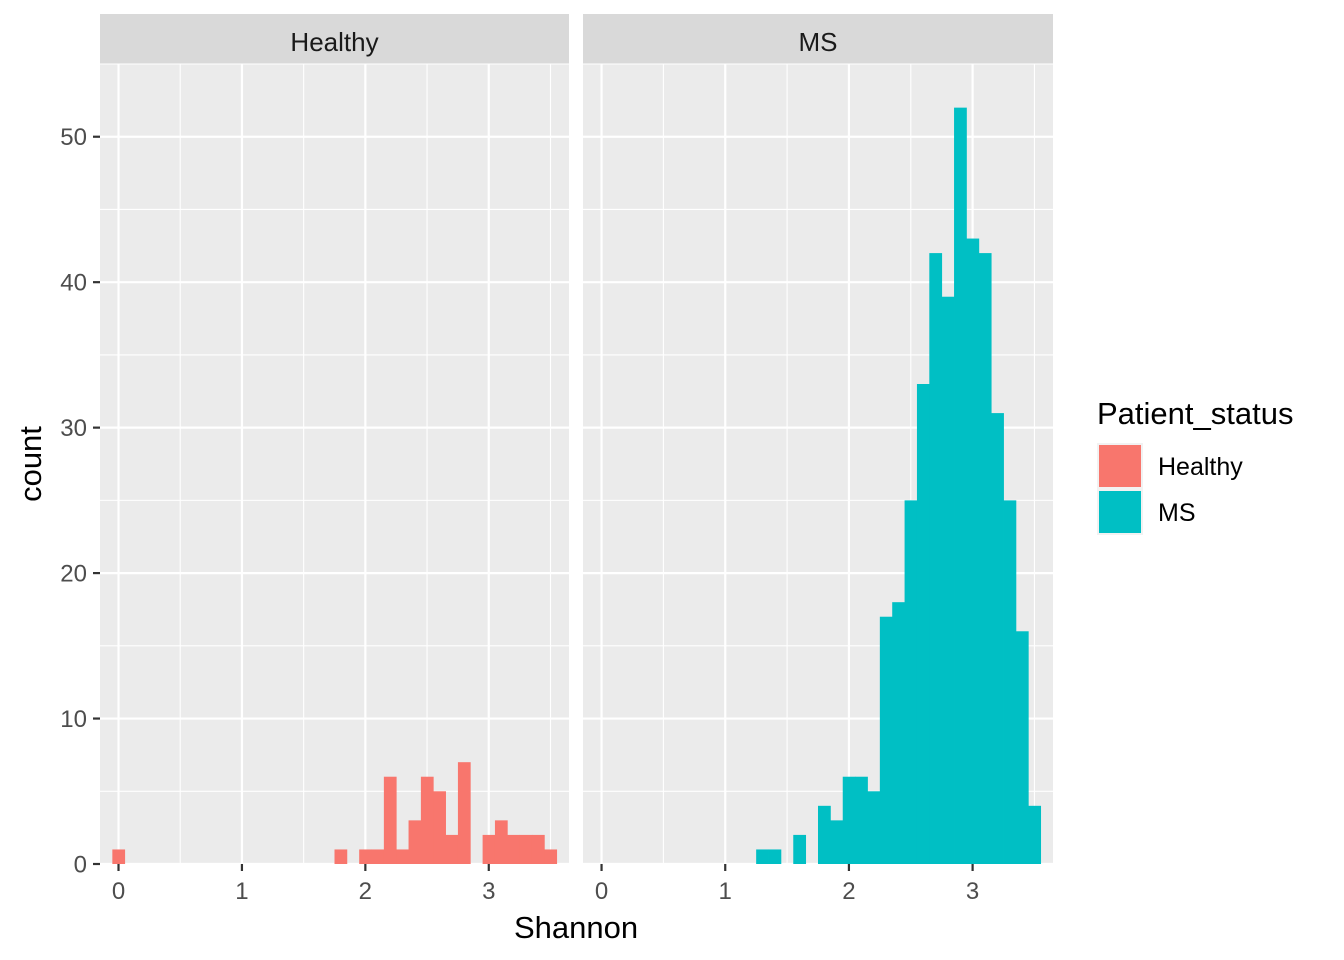  I want to click on facet-strip-label: Healthy, so click(334, 42).